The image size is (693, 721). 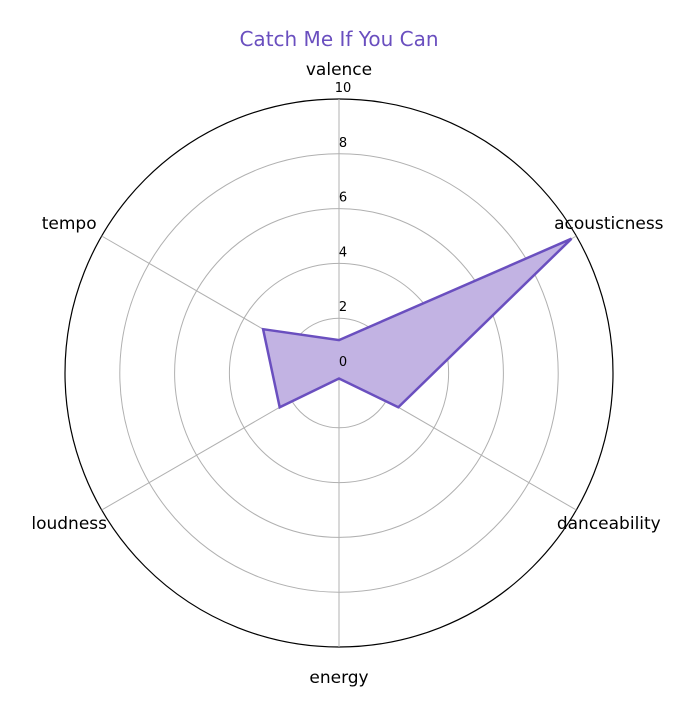 What do you see at coordinates (343, 143) in the screenshot?
I see `r-tick-label: 8` at bounding box center [343, 143].